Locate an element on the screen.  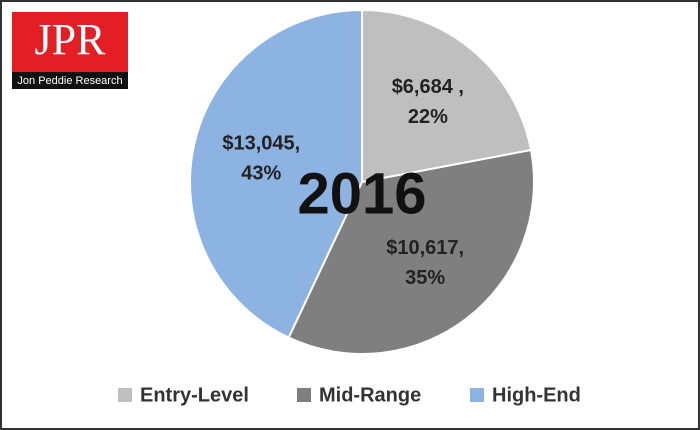
legend-label: Entry-Level is located at coordinates (194, 395).